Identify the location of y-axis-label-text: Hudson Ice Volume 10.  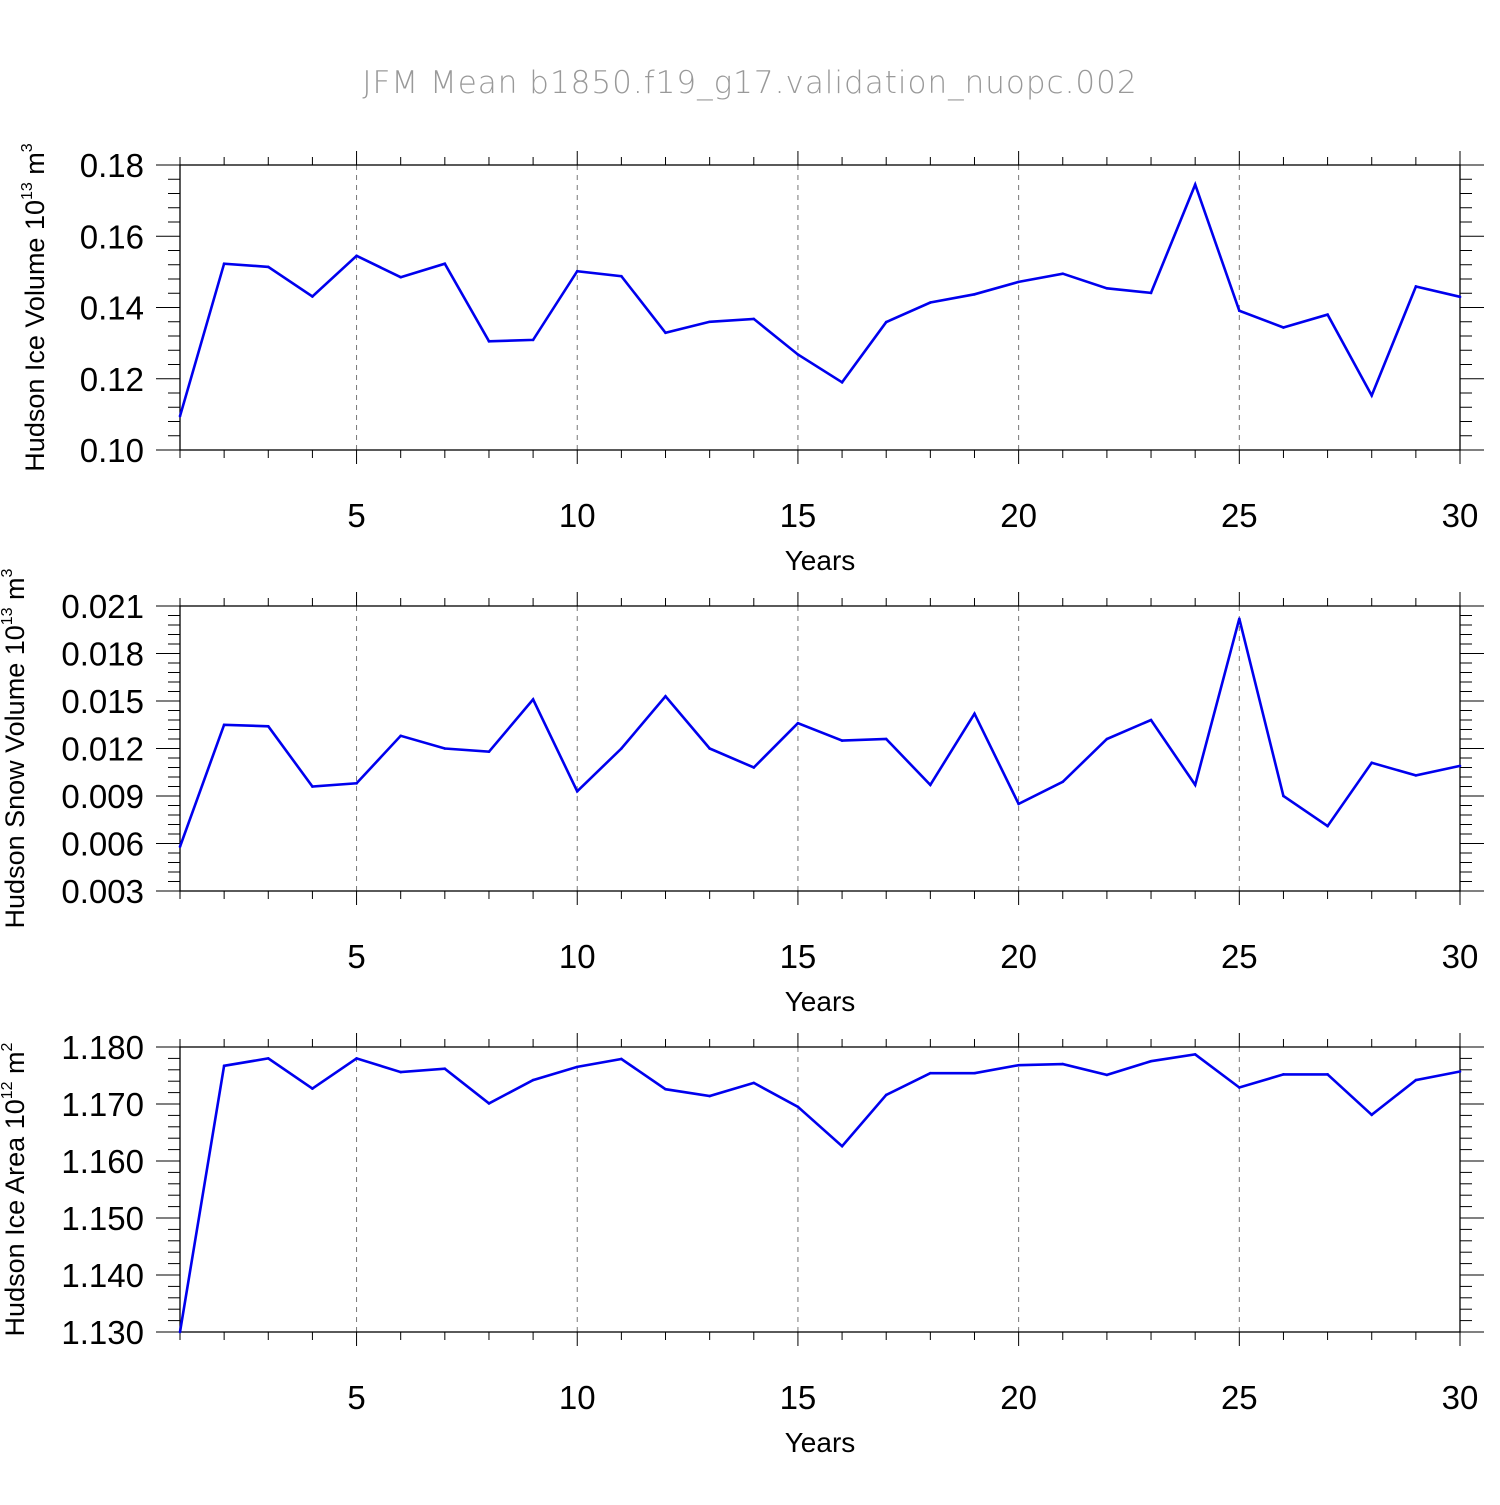
(35, 336).